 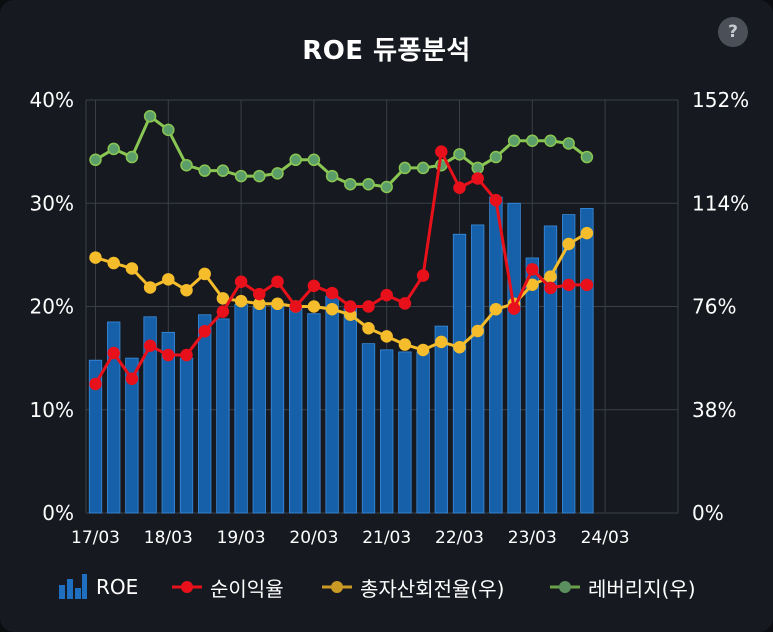 I want to click on legend-label-roe: ROE, so click(x=117, y=587).